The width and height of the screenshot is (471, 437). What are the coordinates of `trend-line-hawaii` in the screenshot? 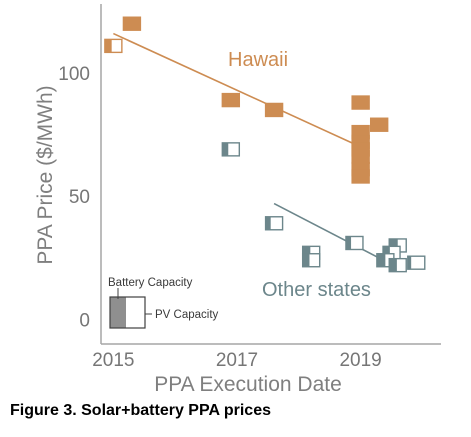 It's located at (237, 90).